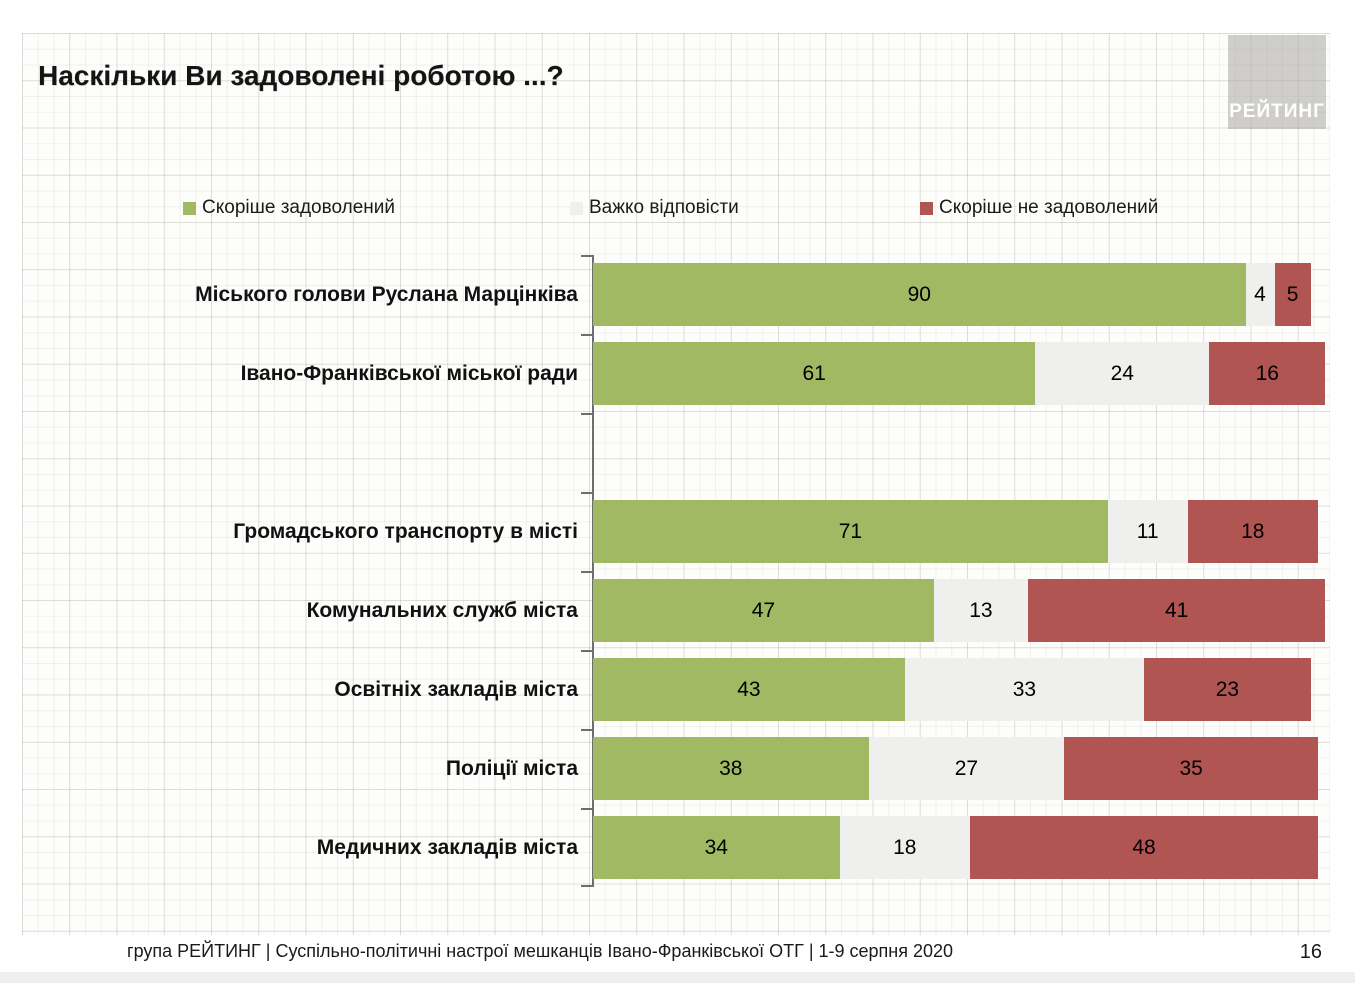  I want to click on stacked-bar: 71 11 18, so click(955, 531).